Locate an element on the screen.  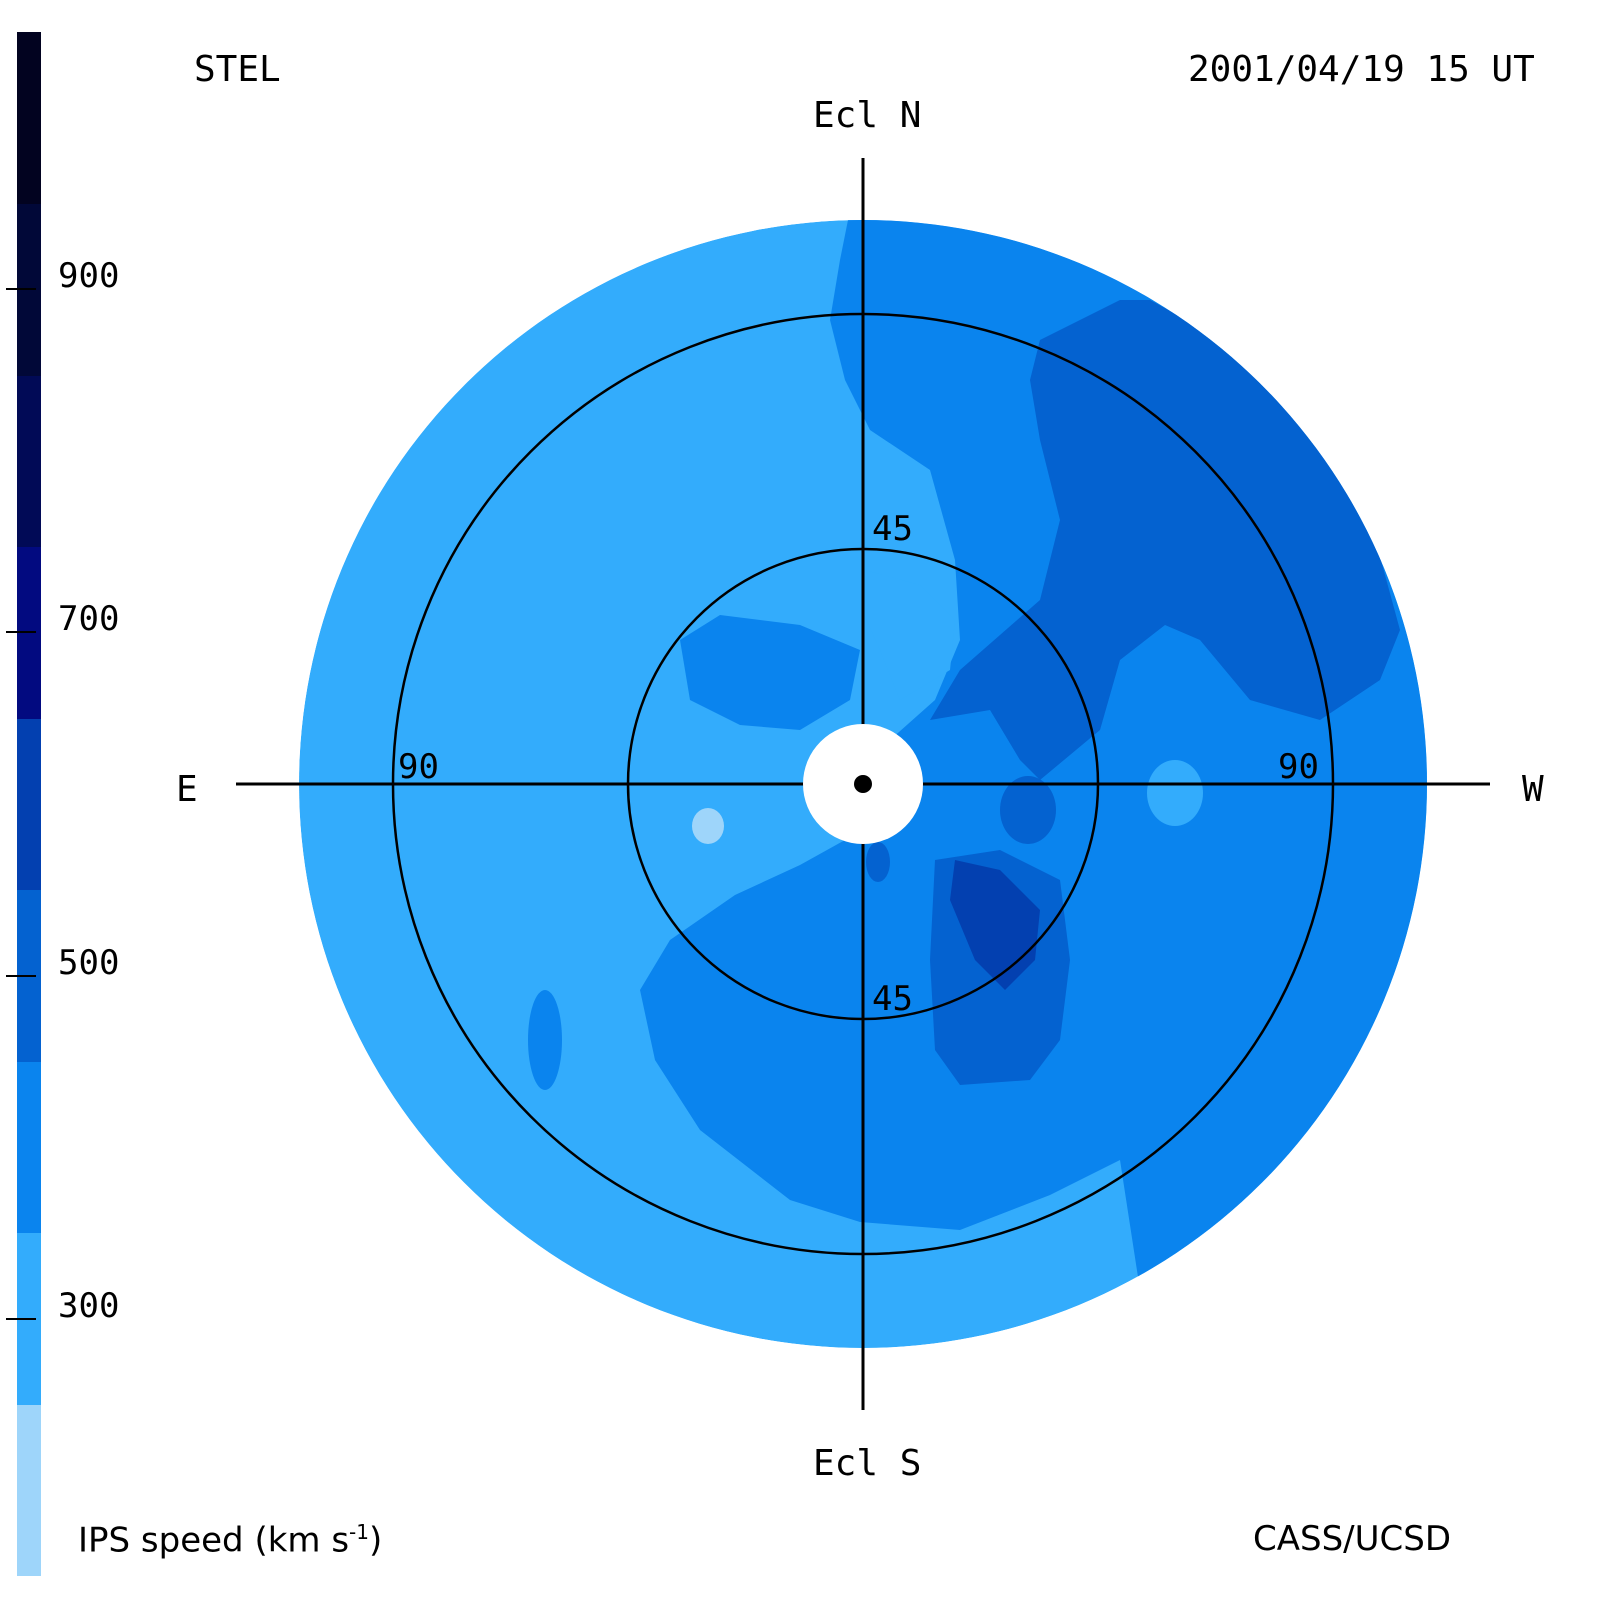
region-300-north-pocket is located at coordinates (908, 635).